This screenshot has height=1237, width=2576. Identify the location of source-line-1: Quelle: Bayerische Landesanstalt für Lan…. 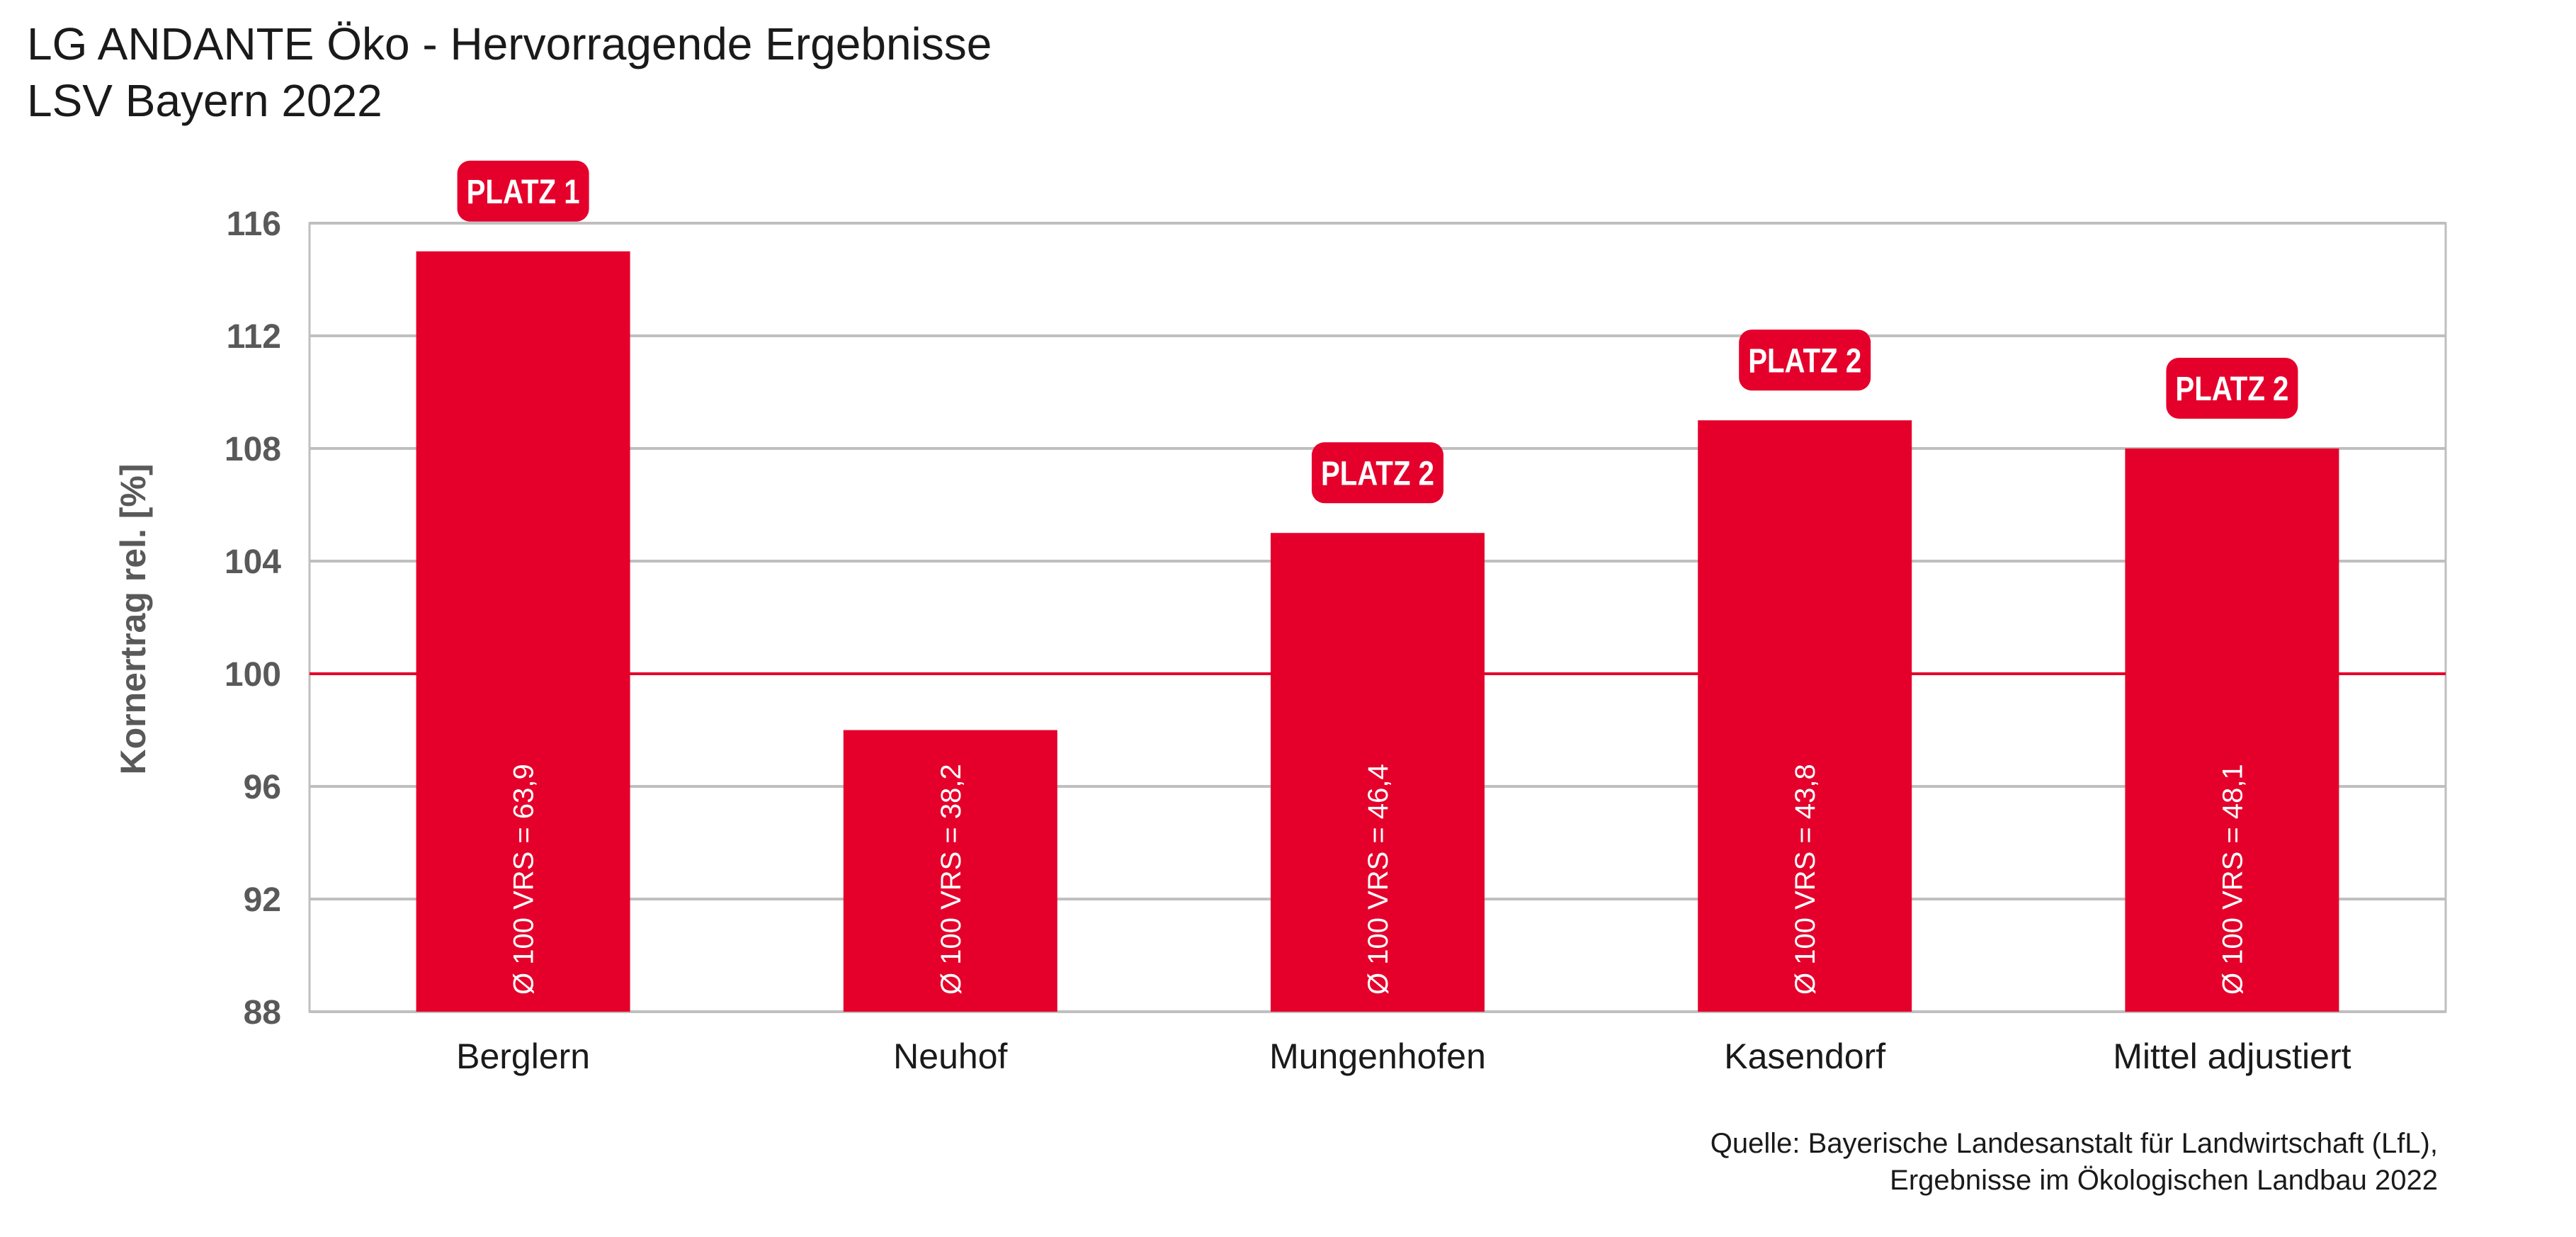
(2074, 1143).